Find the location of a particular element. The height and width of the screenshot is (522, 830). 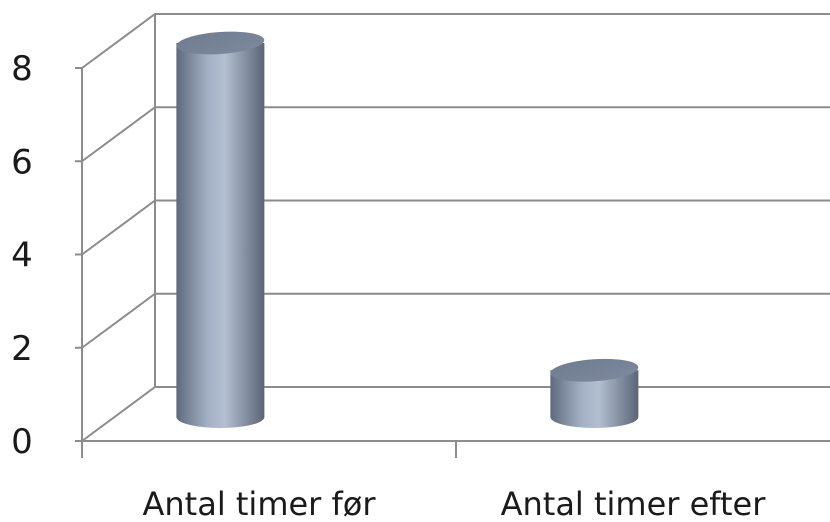

y-tick-label: 2 is located at coordinates (22, 349).